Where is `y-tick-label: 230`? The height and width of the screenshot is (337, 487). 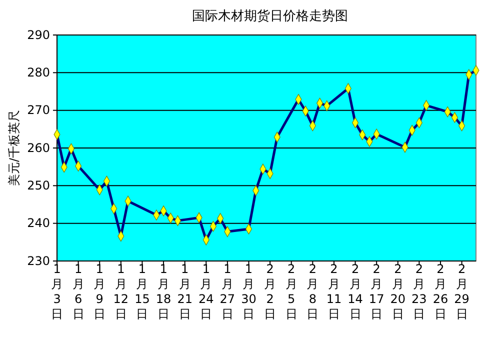
y-tick-label: 230 is located at coordinates (38, 261).